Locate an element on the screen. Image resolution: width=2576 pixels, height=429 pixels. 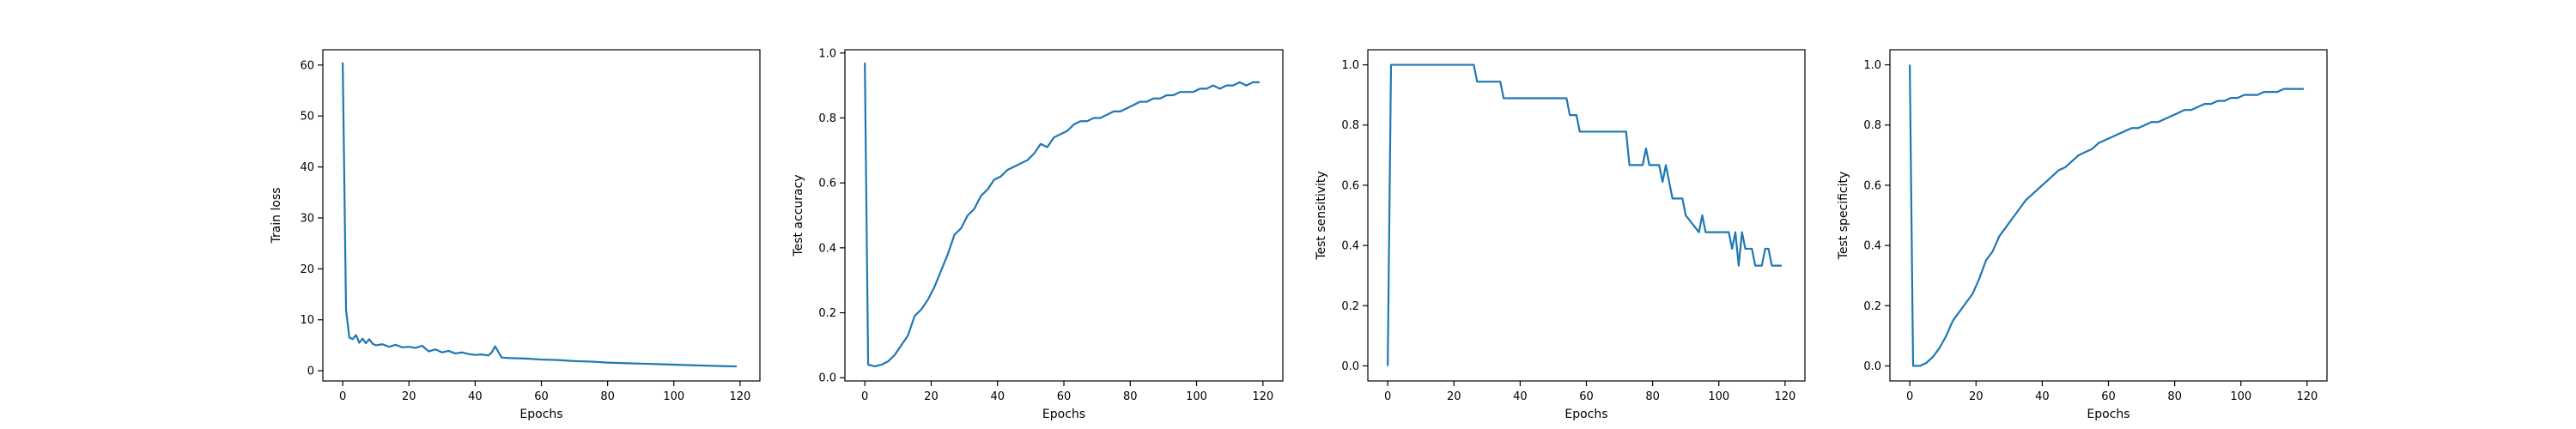
y-tick-label: 40 is located at coordinates (307, 167).